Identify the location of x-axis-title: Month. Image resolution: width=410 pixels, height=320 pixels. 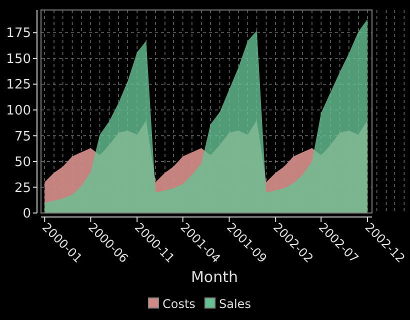
(214, 277).